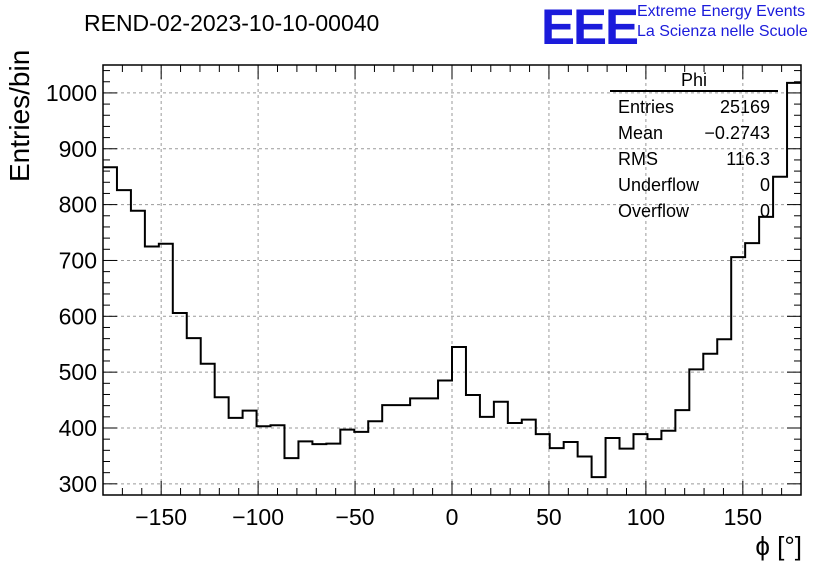 The image size is (836, 572). Describe the element at coordinates (659, 185) in the screenshot. I see `stats-label: Underflow` at that location.